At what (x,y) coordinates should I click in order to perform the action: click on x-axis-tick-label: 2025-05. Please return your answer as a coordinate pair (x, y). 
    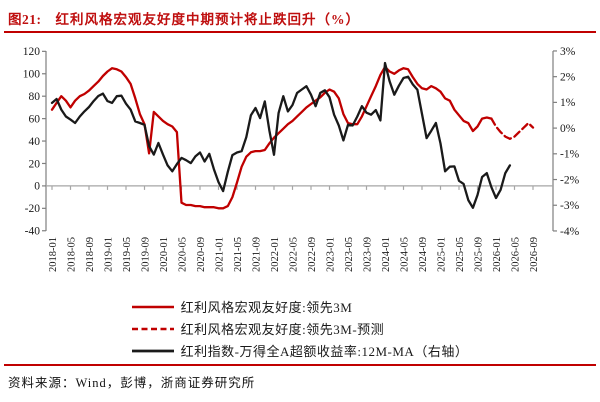
    Looking at the image, I should click on (460, 254).